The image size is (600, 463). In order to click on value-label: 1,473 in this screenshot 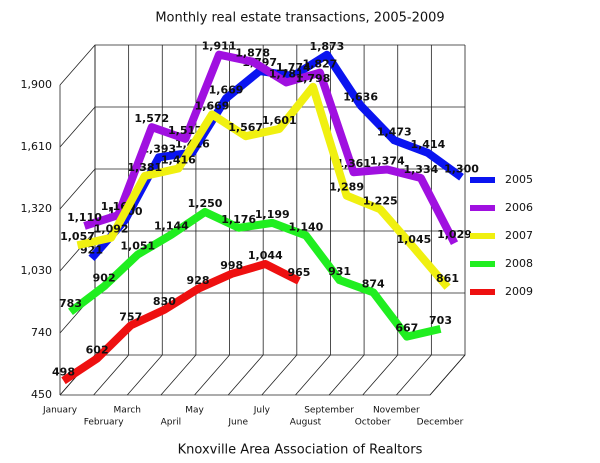, I will do `click(394, 131)`.